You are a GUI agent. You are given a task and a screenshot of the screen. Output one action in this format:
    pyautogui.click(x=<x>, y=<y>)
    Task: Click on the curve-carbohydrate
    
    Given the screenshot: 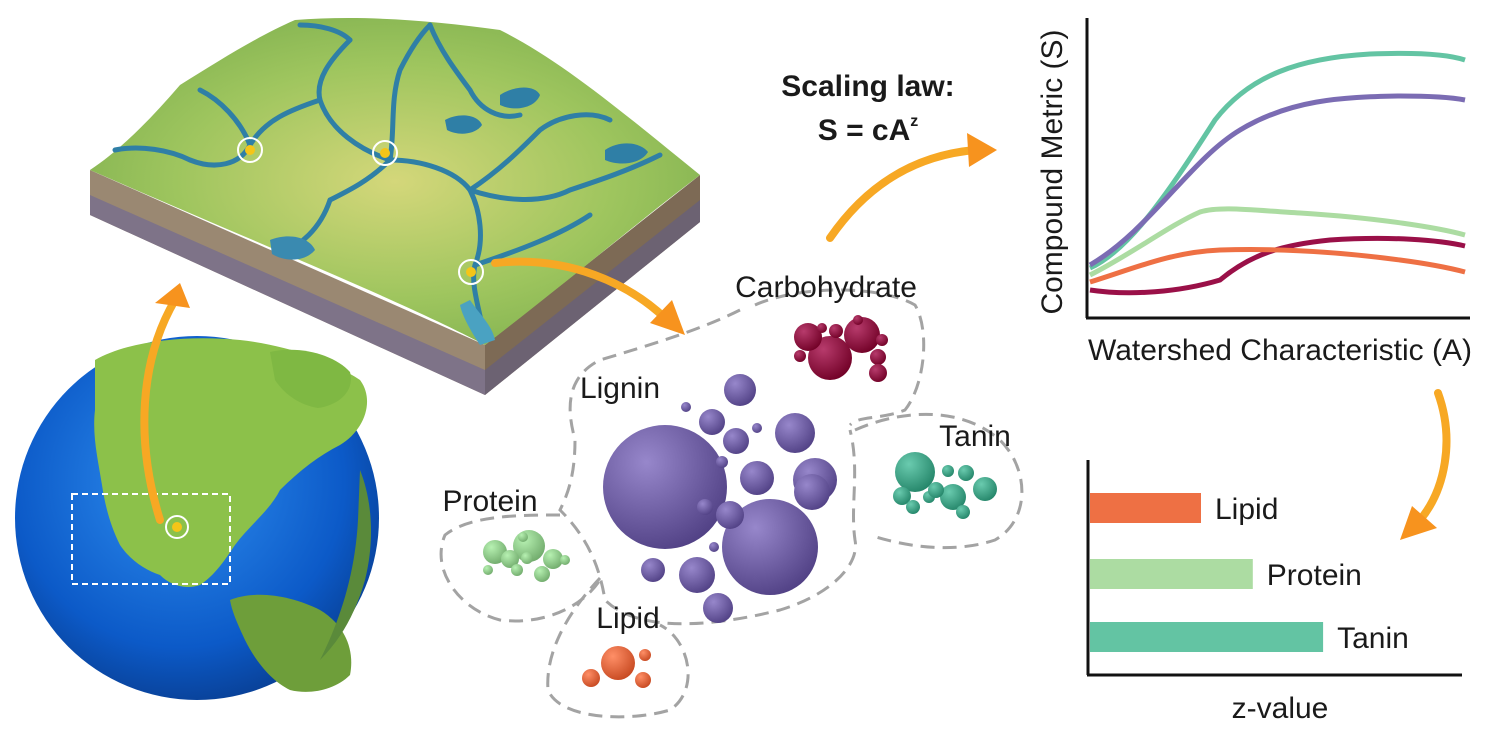 What is the action you would take?
    pyautogui.click(x=1277, y=265)
    